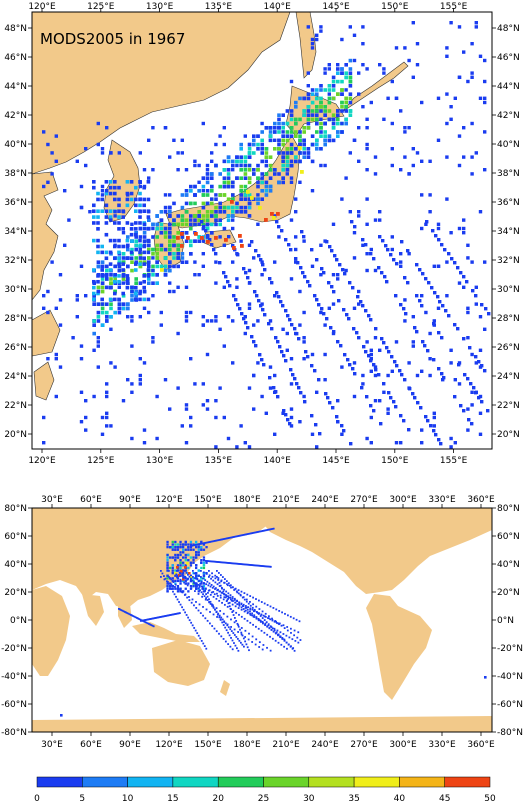  I want to click on y-tick-label-left: 40°N, so click(15, 145).